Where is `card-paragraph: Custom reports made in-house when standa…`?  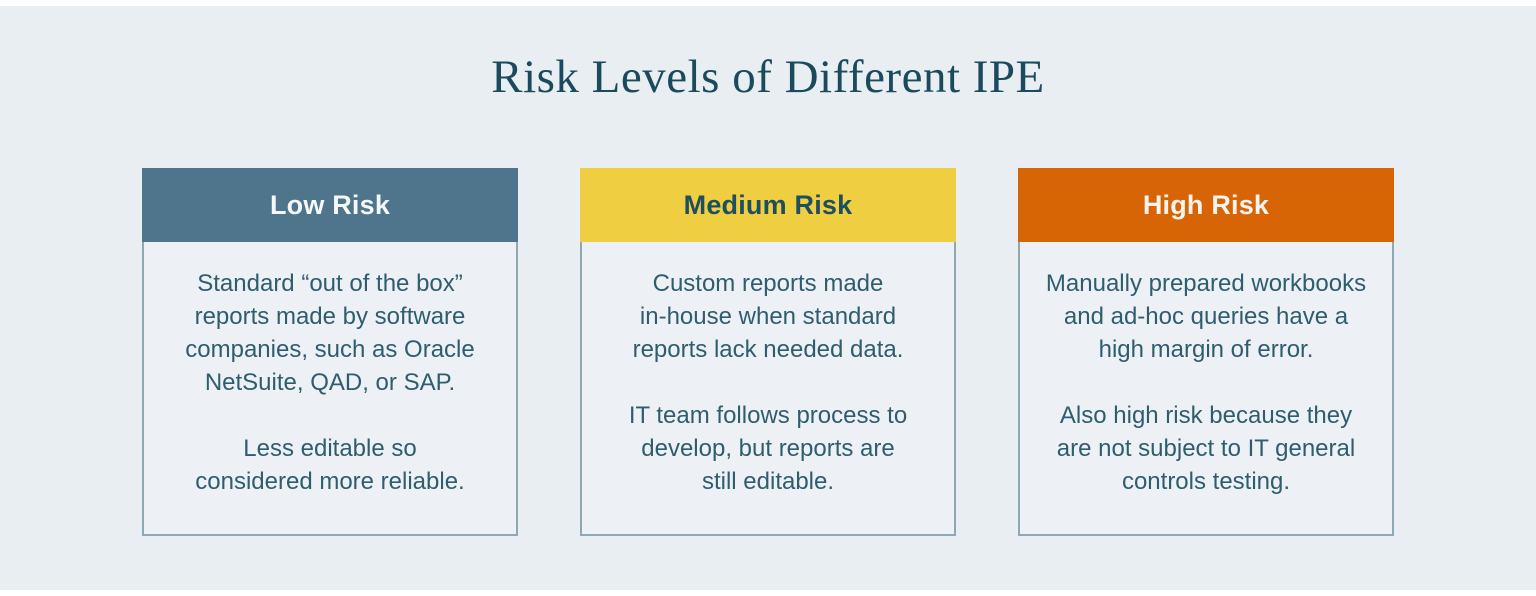 card-paragraph: Custom reports made in-house when standa… is located at coordinates (768, 316).